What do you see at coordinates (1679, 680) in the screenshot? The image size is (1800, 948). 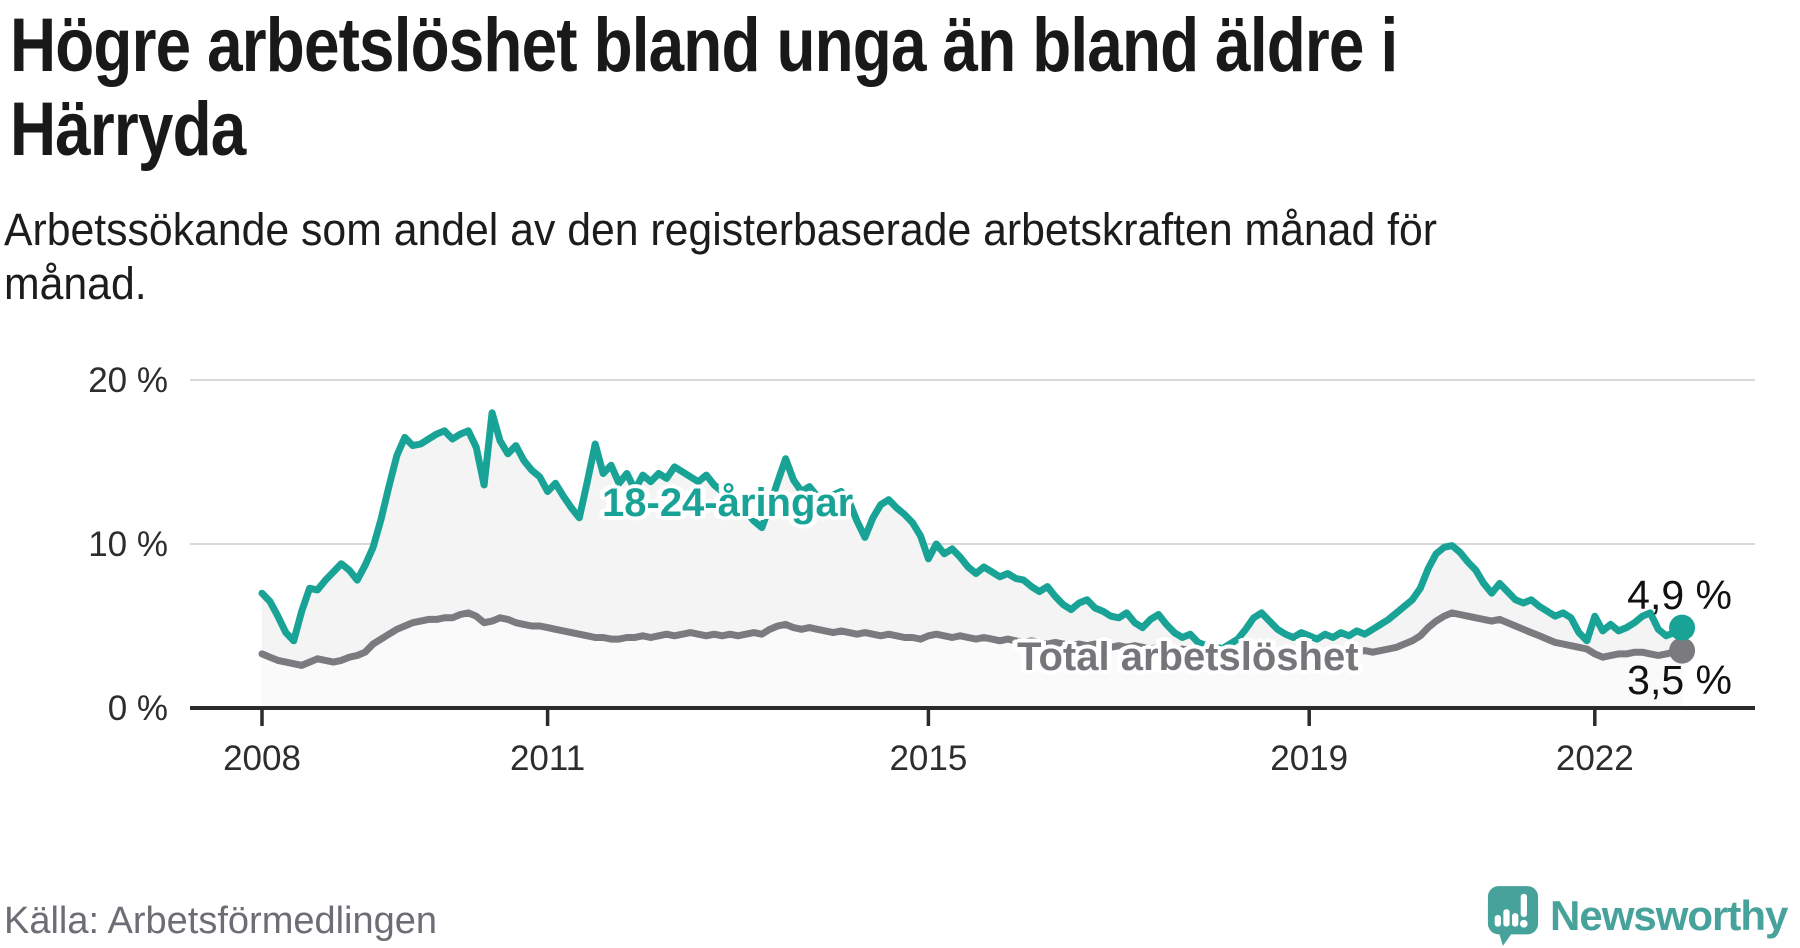 I see `total-end-value: 3,5 %` at bounding box center [1679, 680].